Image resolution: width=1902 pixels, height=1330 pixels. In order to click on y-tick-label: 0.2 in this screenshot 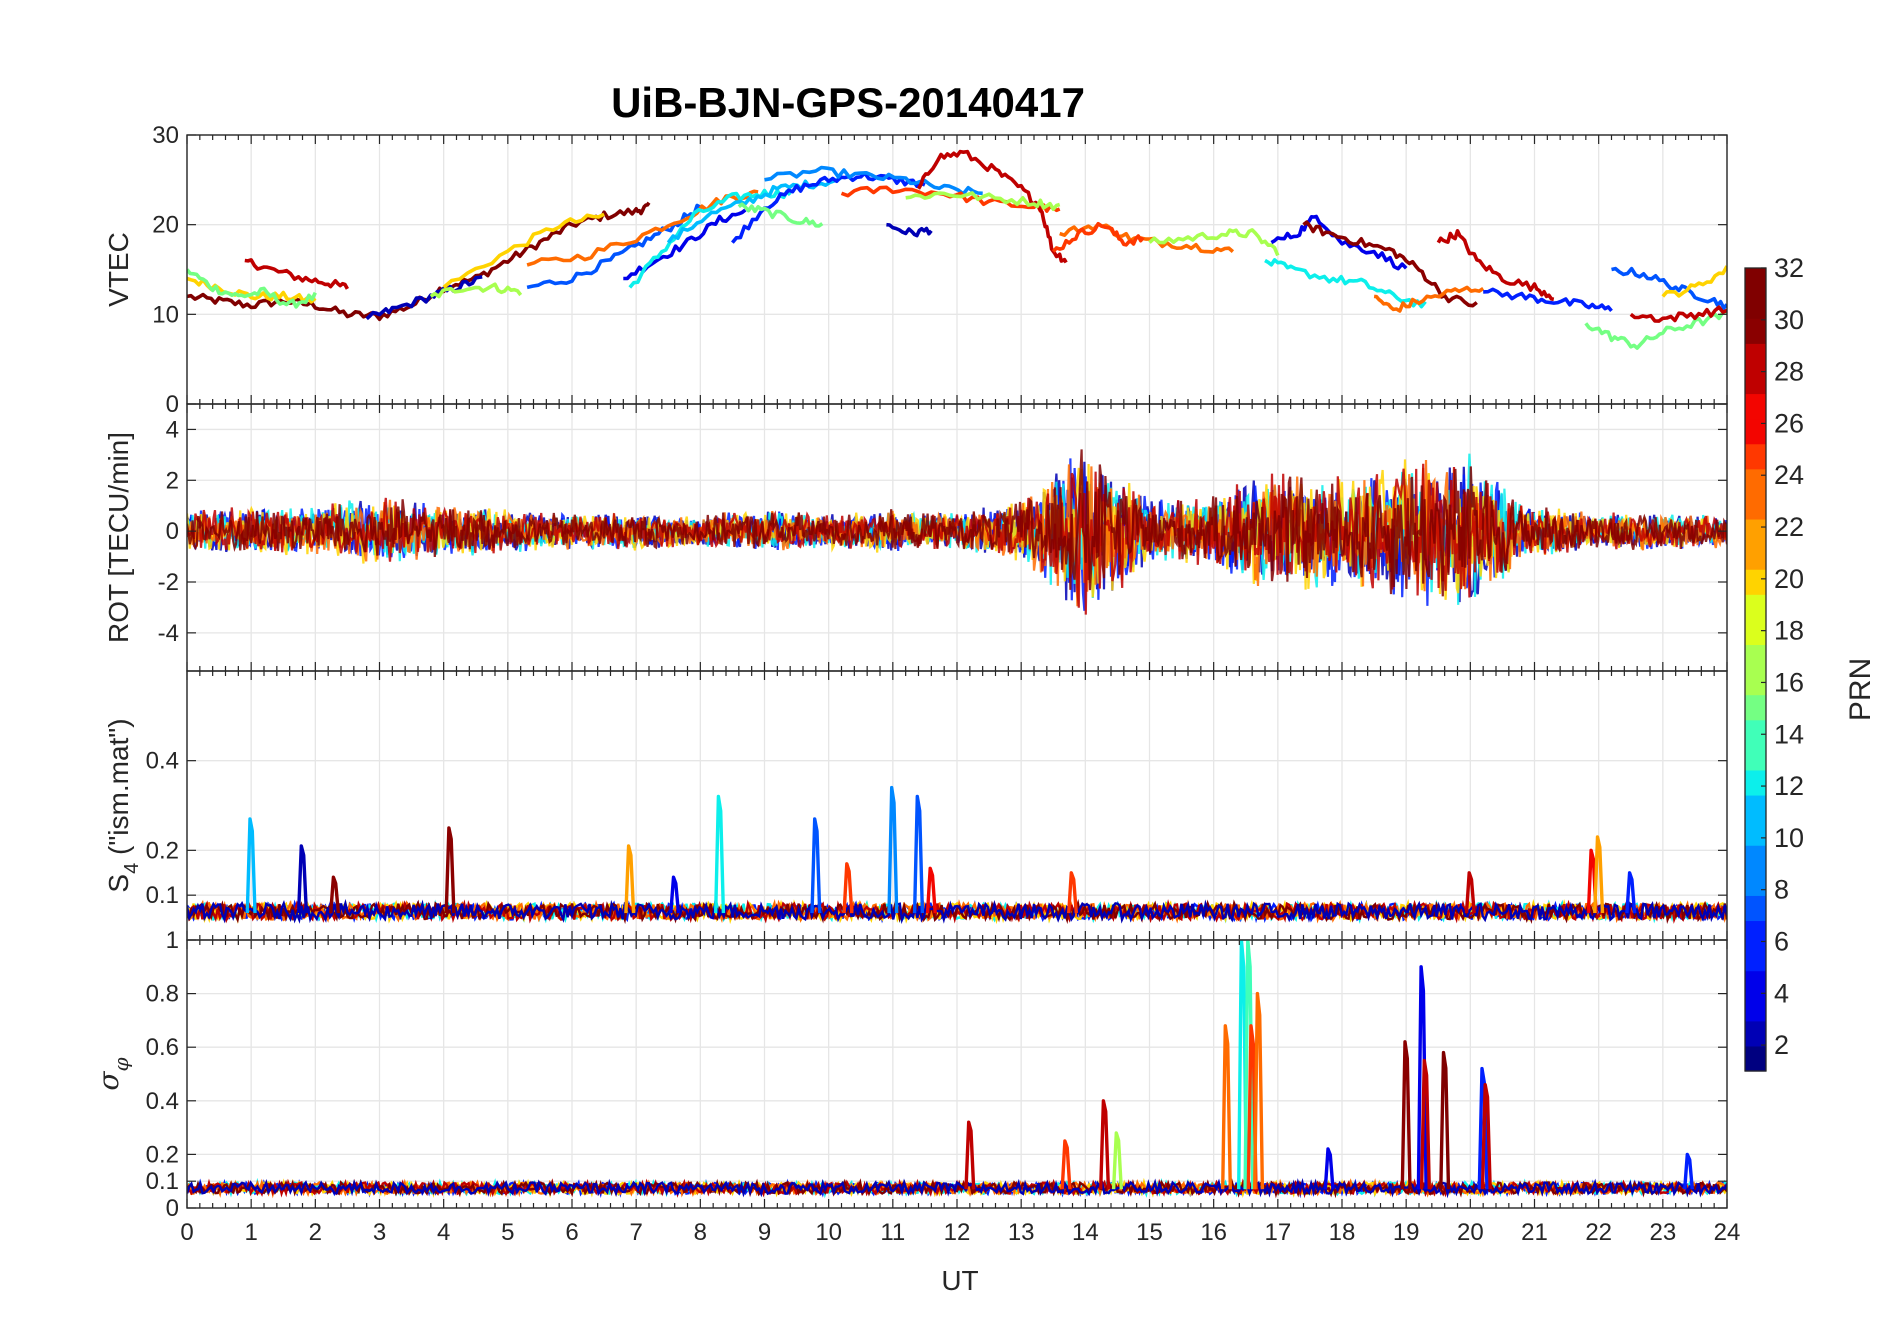, I will do `click(162, 1154)`.